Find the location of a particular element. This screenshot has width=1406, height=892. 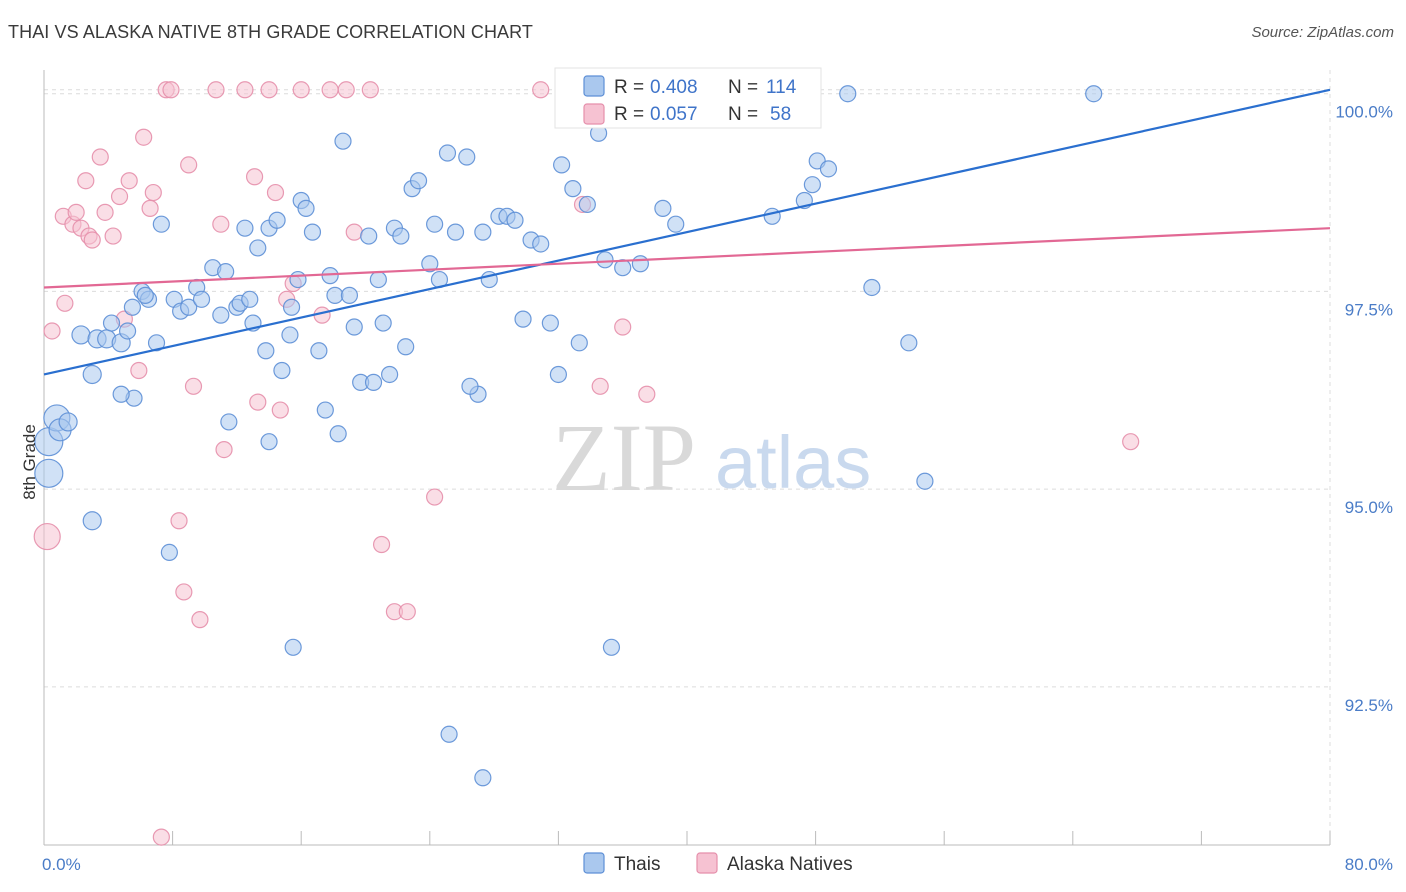

alaska-natives-legend-swatch is located at coordinates (707, 863).